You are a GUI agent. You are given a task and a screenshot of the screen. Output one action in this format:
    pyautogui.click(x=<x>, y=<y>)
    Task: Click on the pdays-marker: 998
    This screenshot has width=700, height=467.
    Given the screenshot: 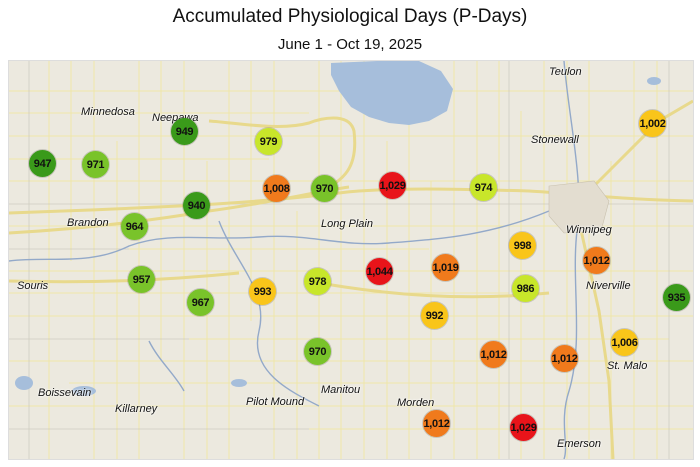 What is the action you would take?
    pyautogui.click(x=522, y=245)
    